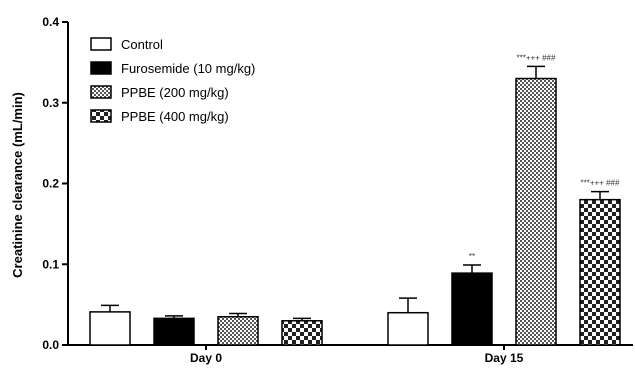  Describe the element at coordinates (206, 358) in the screenshot. I see `x-tick-label: Day 0` at that location.